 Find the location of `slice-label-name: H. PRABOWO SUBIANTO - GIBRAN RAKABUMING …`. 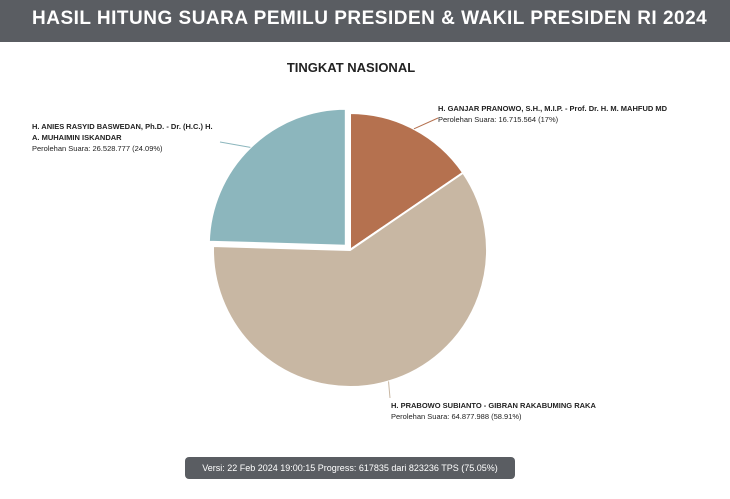

slice-label-name: H. PRABOWO SUBIANTO - GIBRAN RAKABUMING … is located at coordinates (493, 405).